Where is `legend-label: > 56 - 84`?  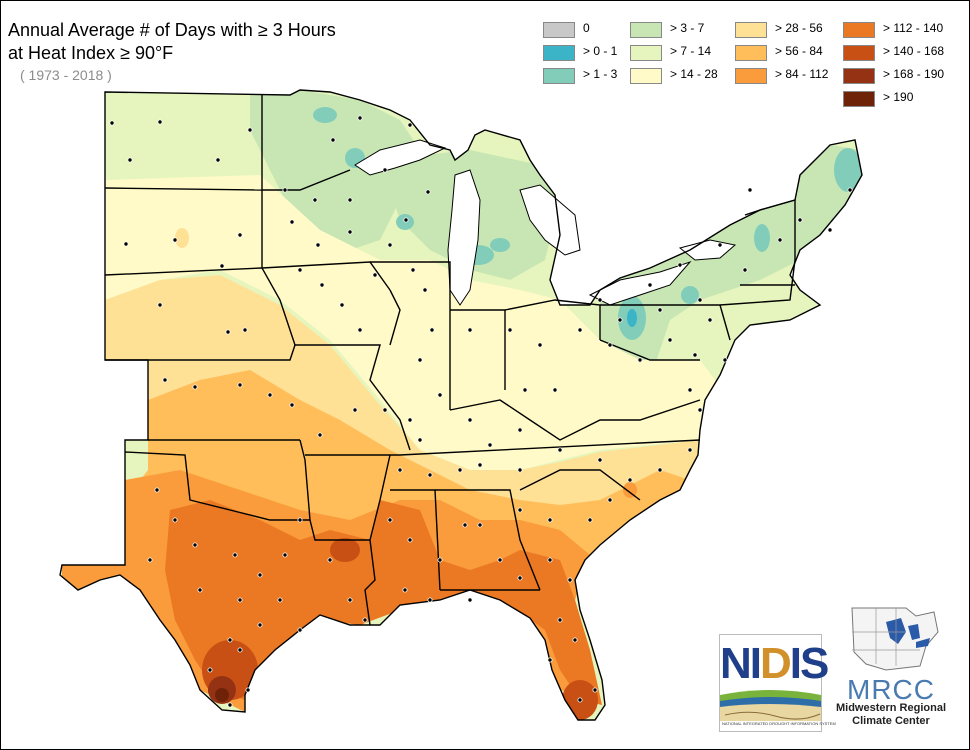 legend-label: > 56 - 84 is located at coordinates (799, 51).